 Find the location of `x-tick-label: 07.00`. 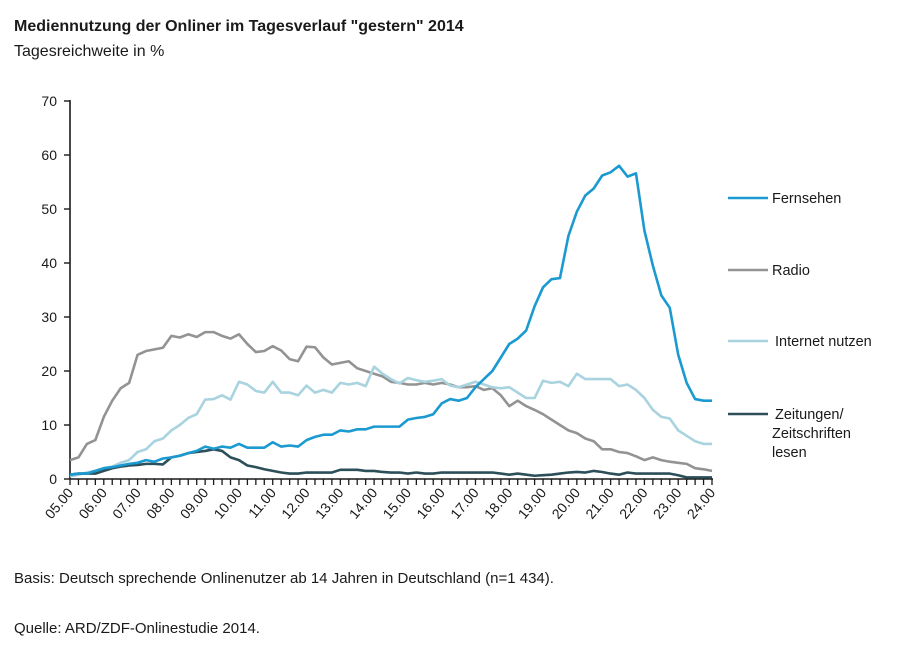

x-tick-label: 07.00 is located at coordinates (126, 502).